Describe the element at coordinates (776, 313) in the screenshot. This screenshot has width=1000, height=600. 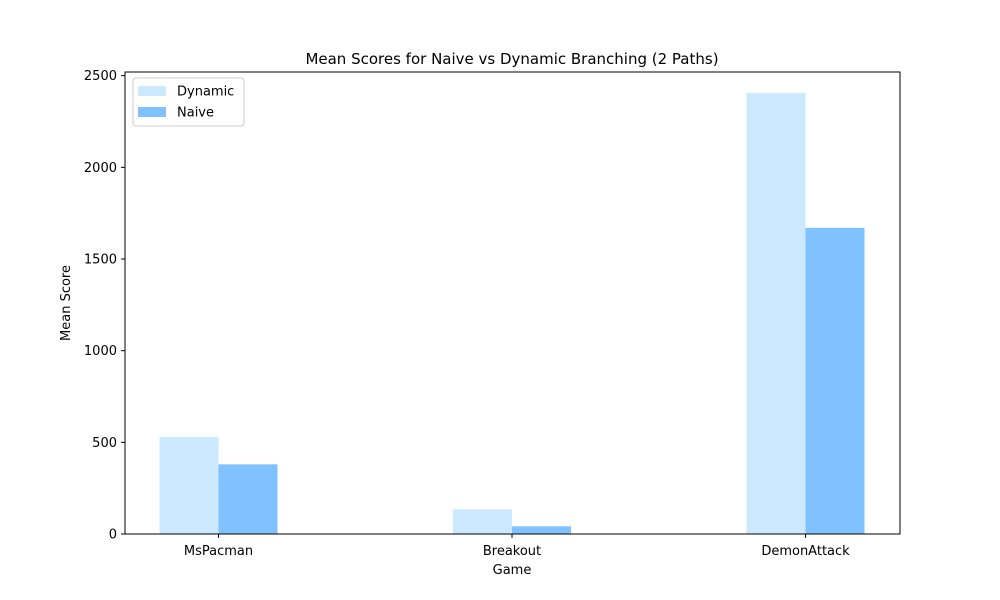
I see `bar-dynamic-demonattack` at that location.